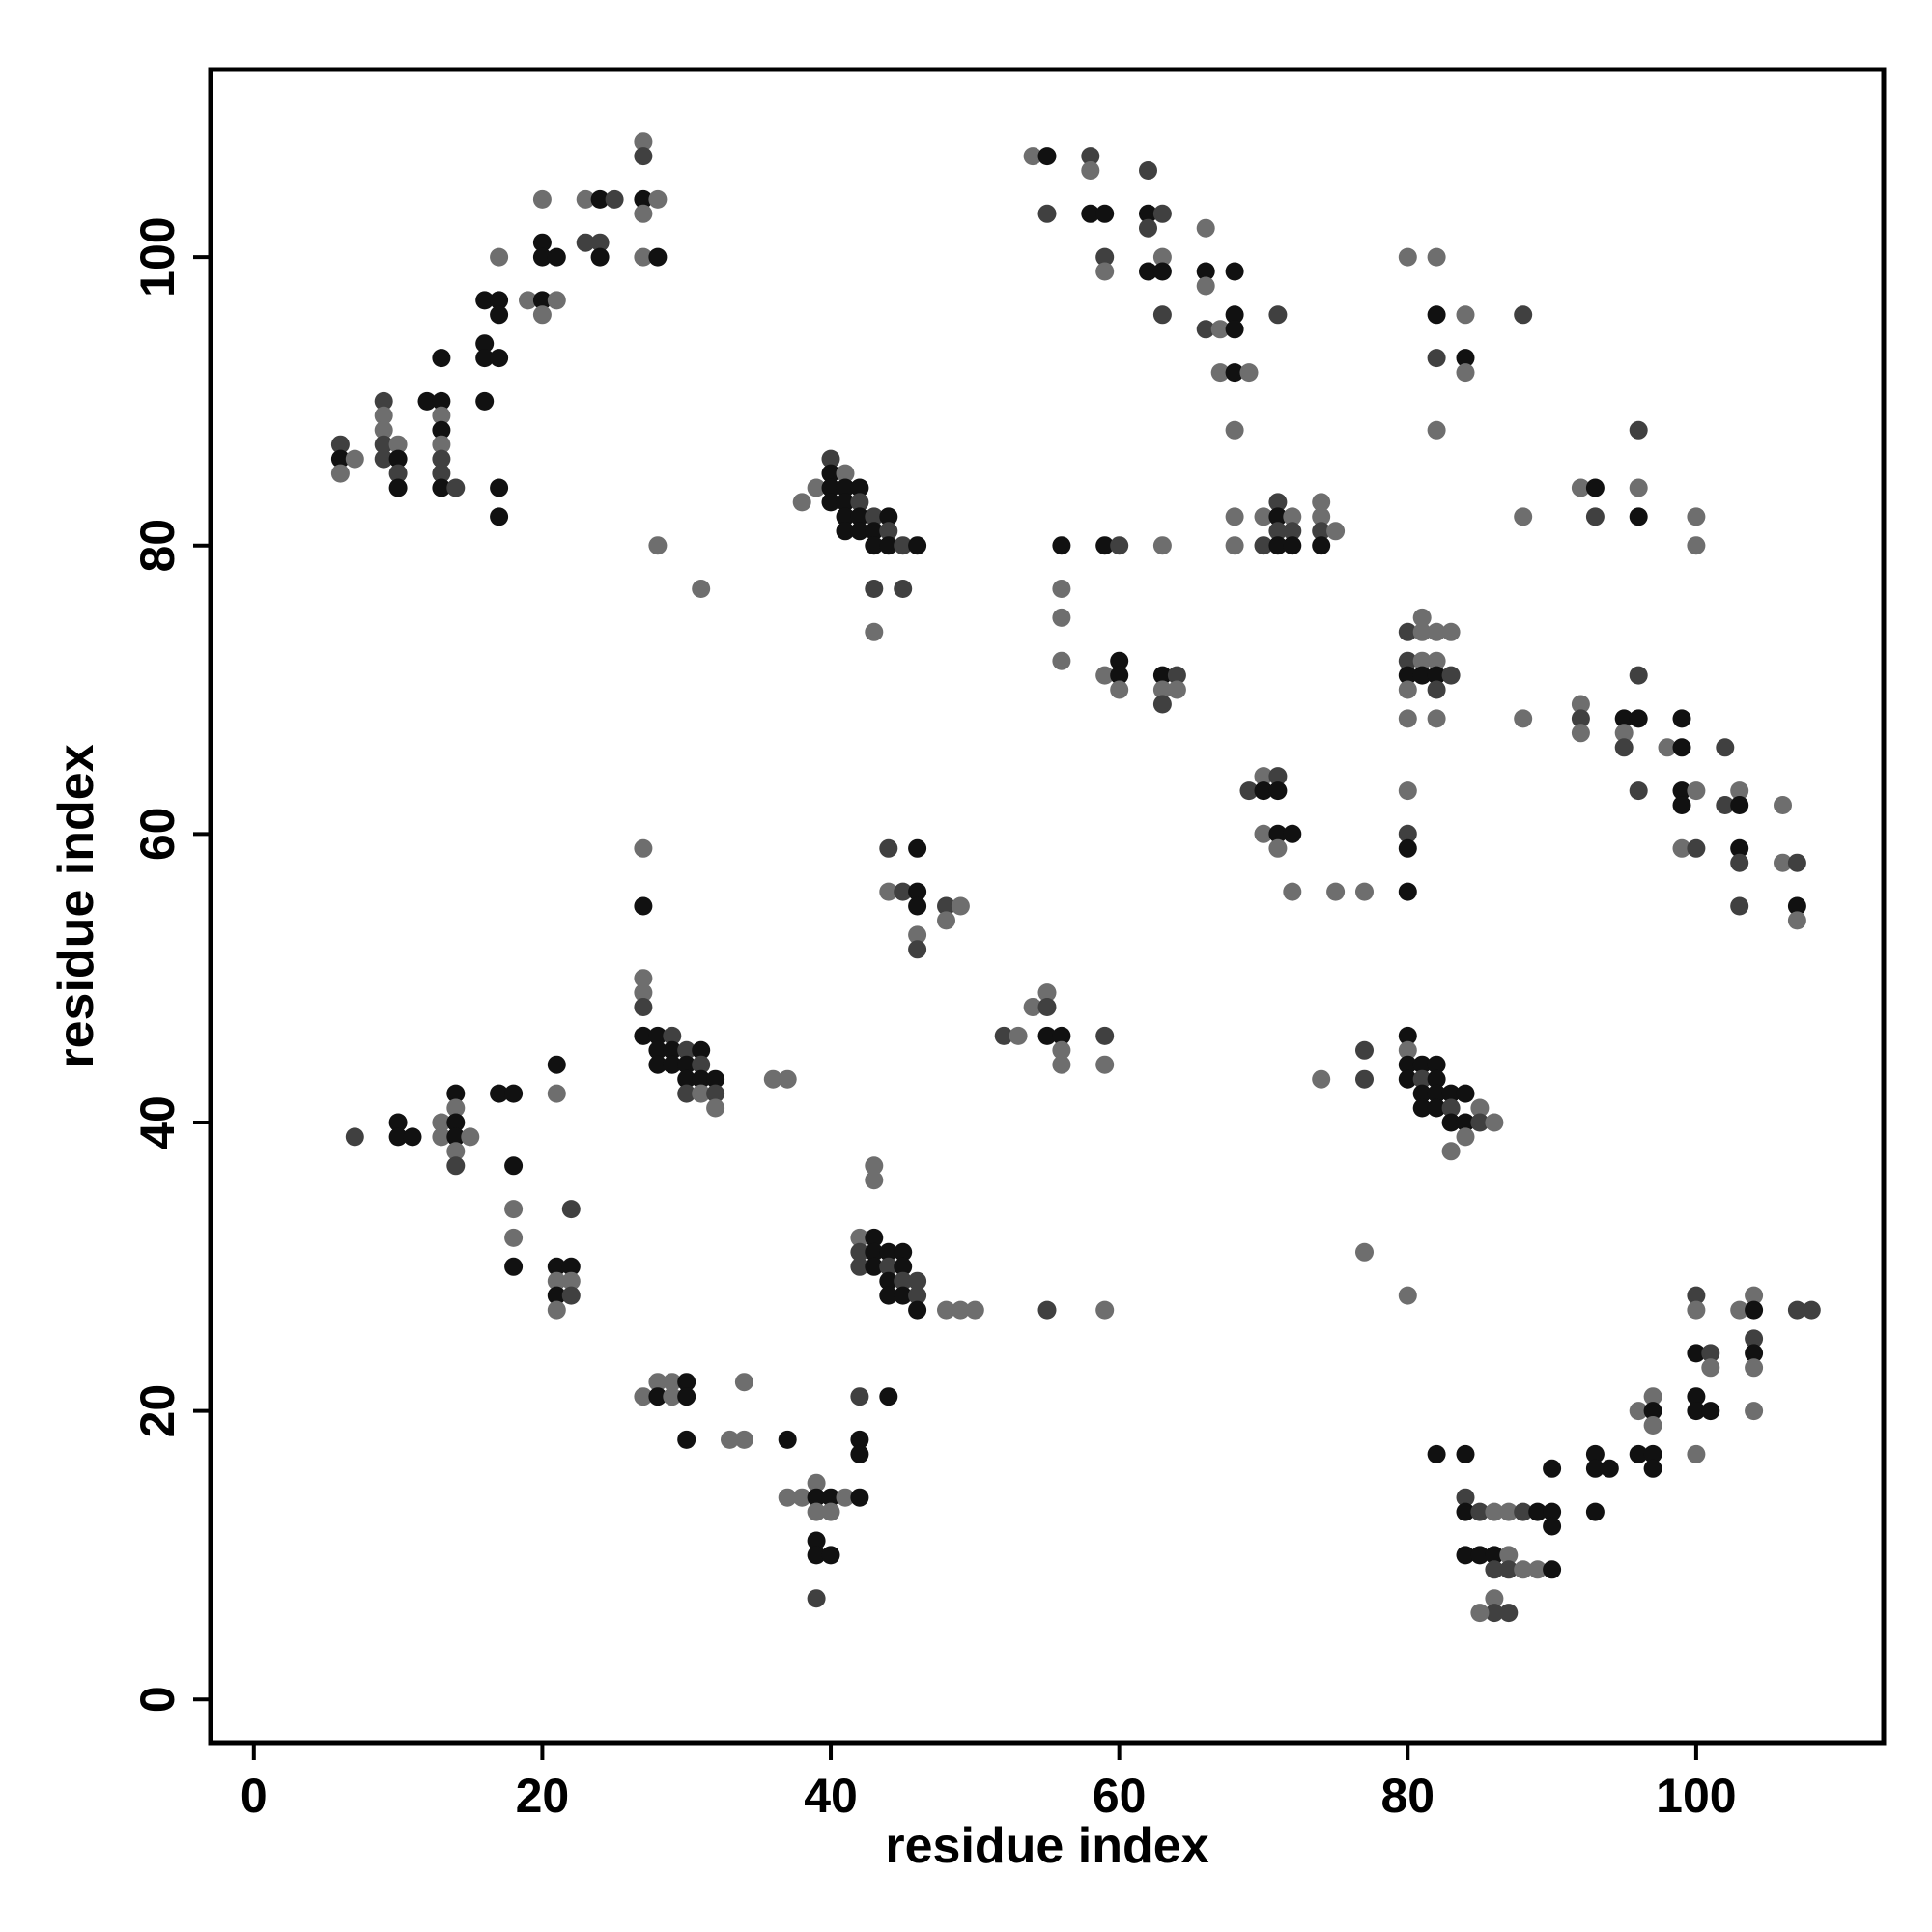 The image size is (1932, 1932). Describe the element at coordinates (157, 1122) in the screenshot. I see `y-tick-label: 40` at that location.